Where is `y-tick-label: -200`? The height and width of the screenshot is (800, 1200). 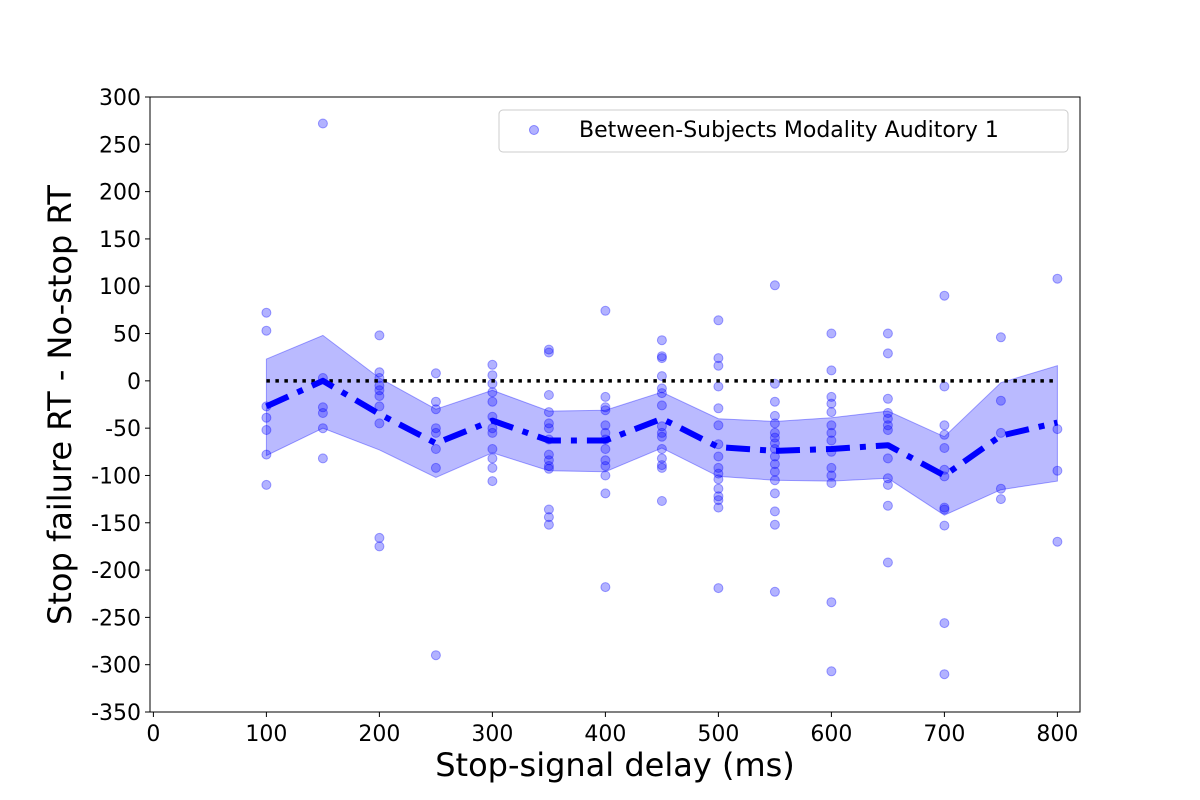 y-tick-label: -200 is located at coordinates (116, 571).